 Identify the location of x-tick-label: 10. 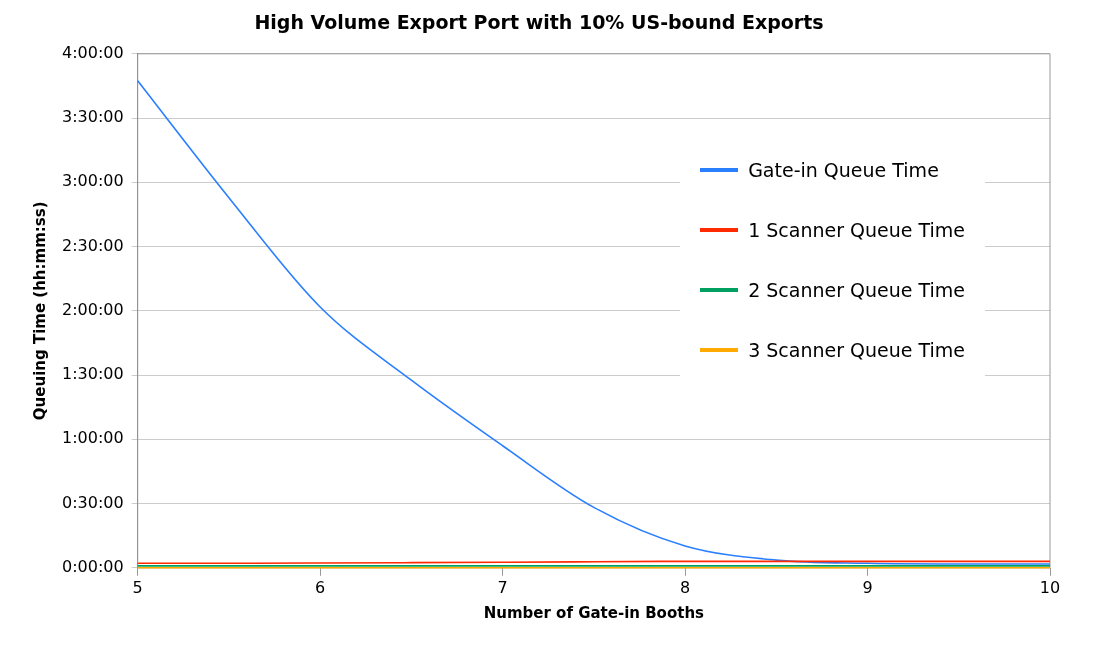
(1050, 587).